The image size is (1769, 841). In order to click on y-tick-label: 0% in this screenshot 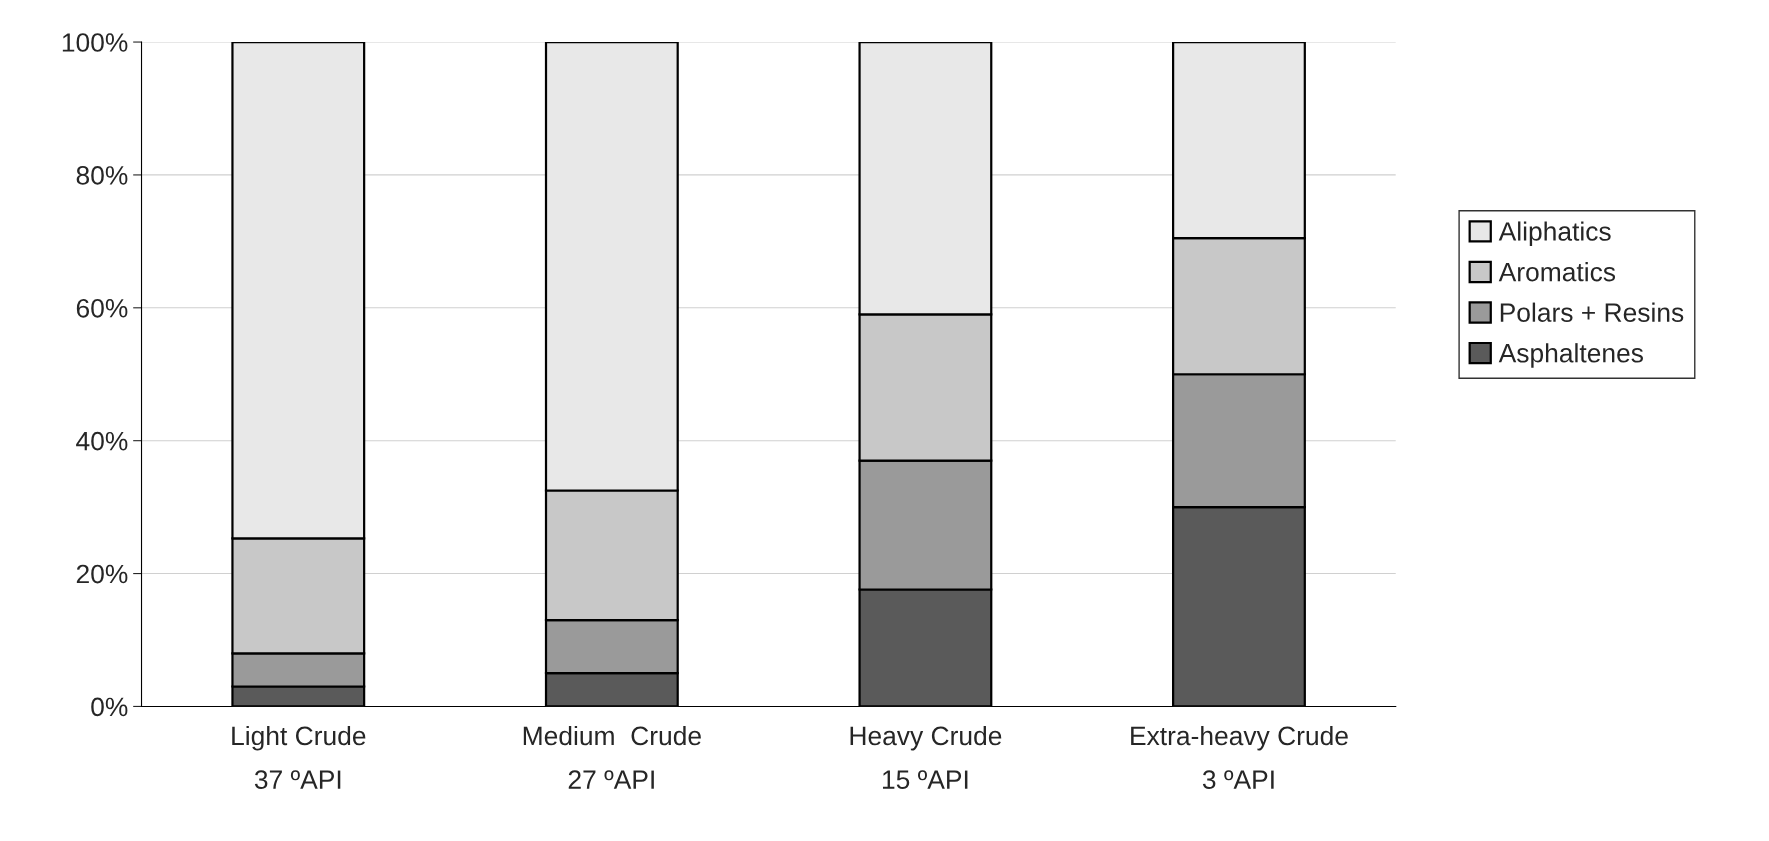, I will do `click(109, 707)`.